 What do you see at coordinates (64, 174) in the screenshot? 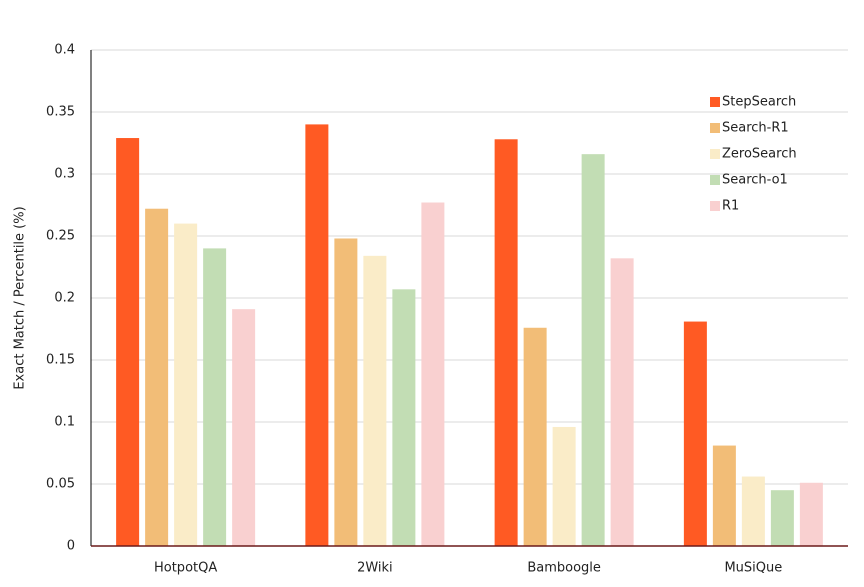
I see `y-tick-label: 0.3` at bounding box center [64, 174].